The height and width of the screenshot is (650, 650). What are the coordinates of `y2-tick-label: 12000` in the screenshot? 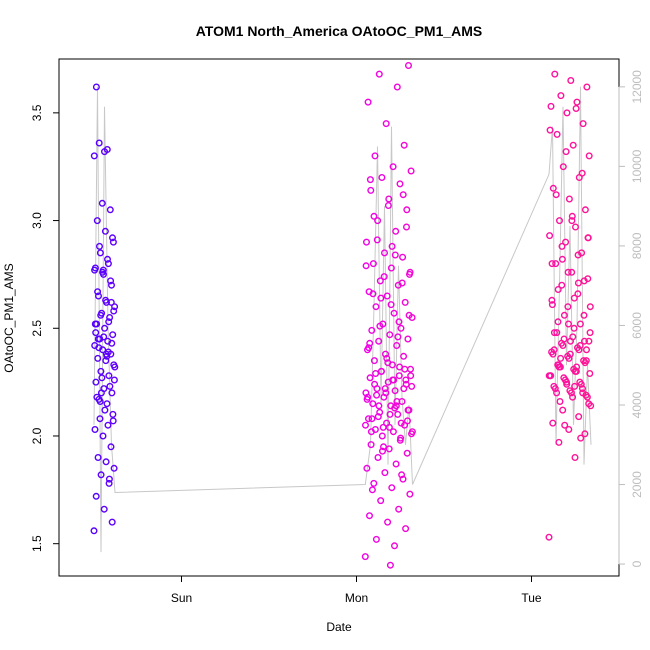 It's located at (637, 87).